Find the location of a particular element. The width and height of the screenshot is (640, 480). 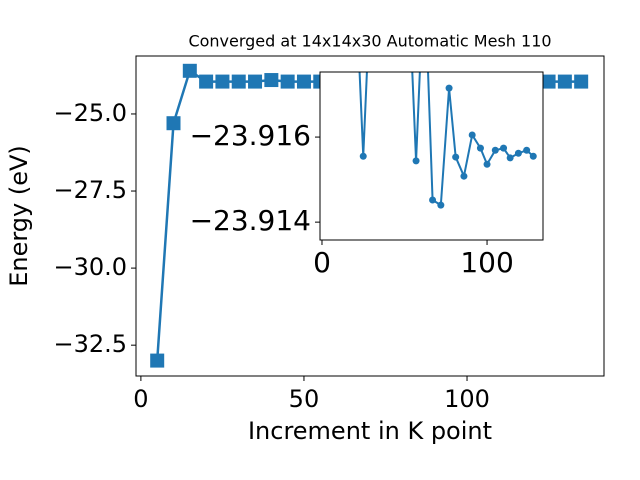

y-tick-label: −23.914 is located at coordinates (250, 220).